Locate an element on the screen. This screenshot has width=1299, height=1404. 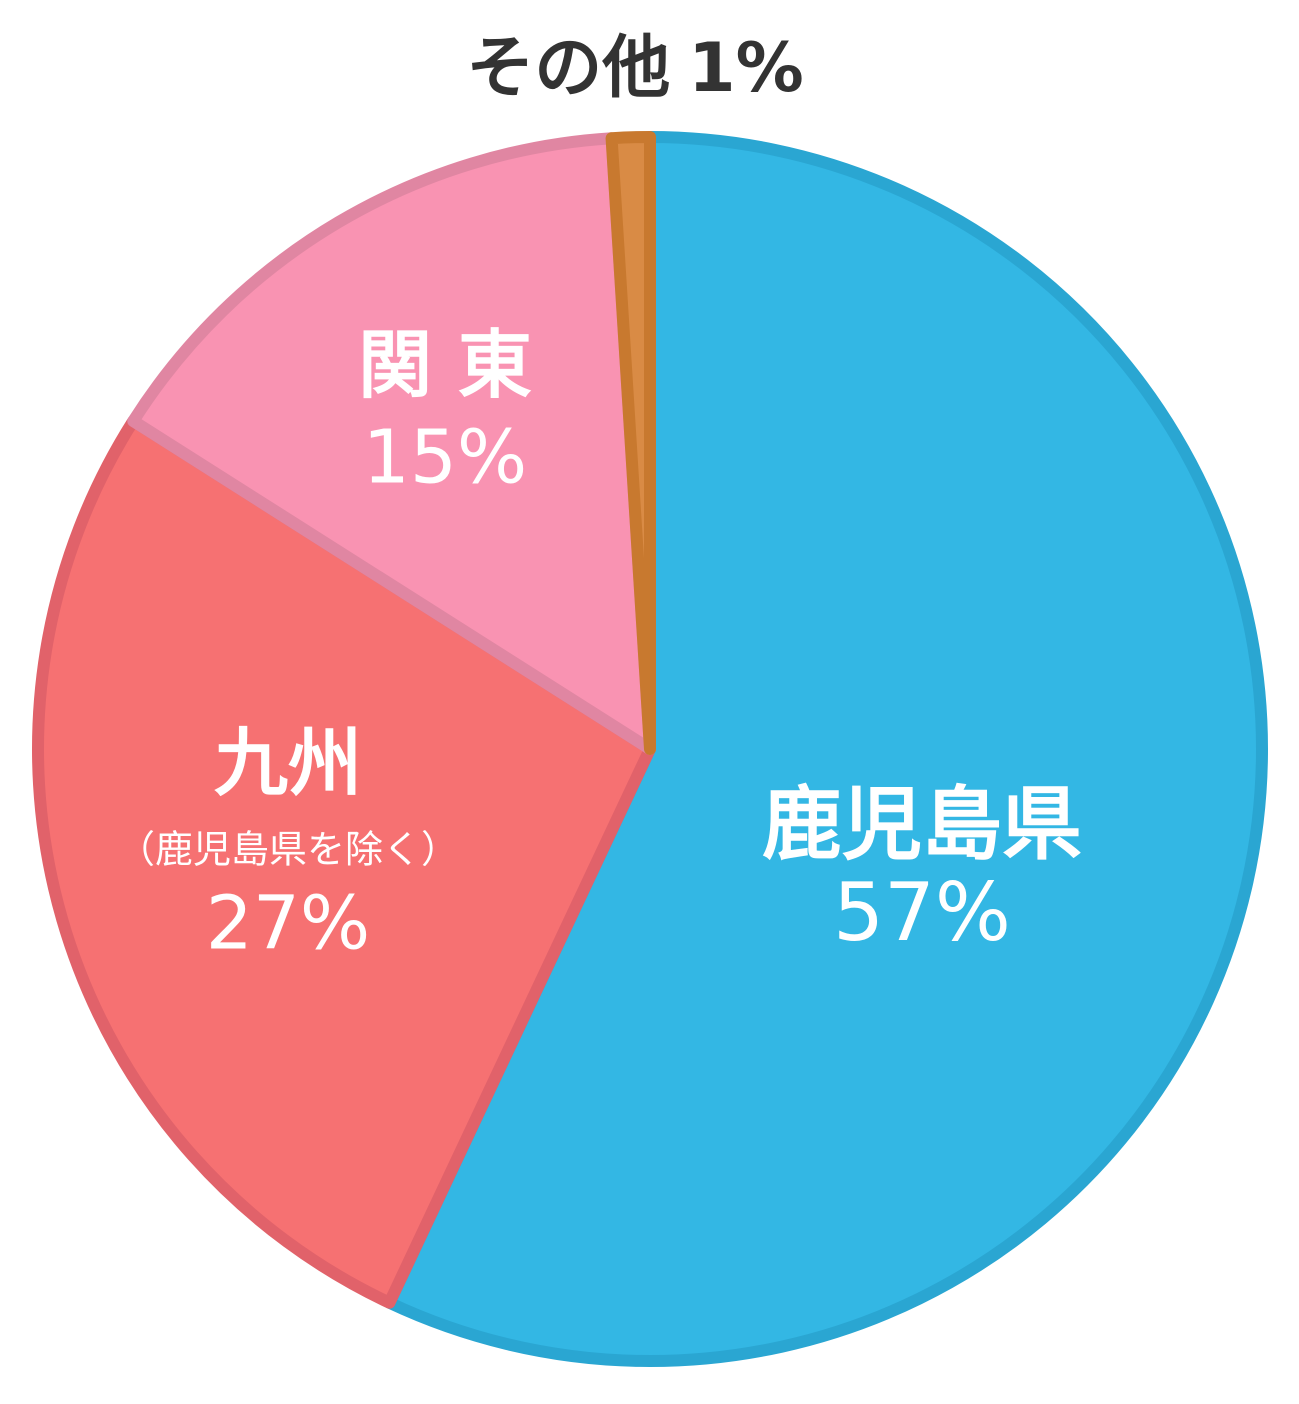
slice-label: 鹿児島県 is located at coordinates (922, 824).